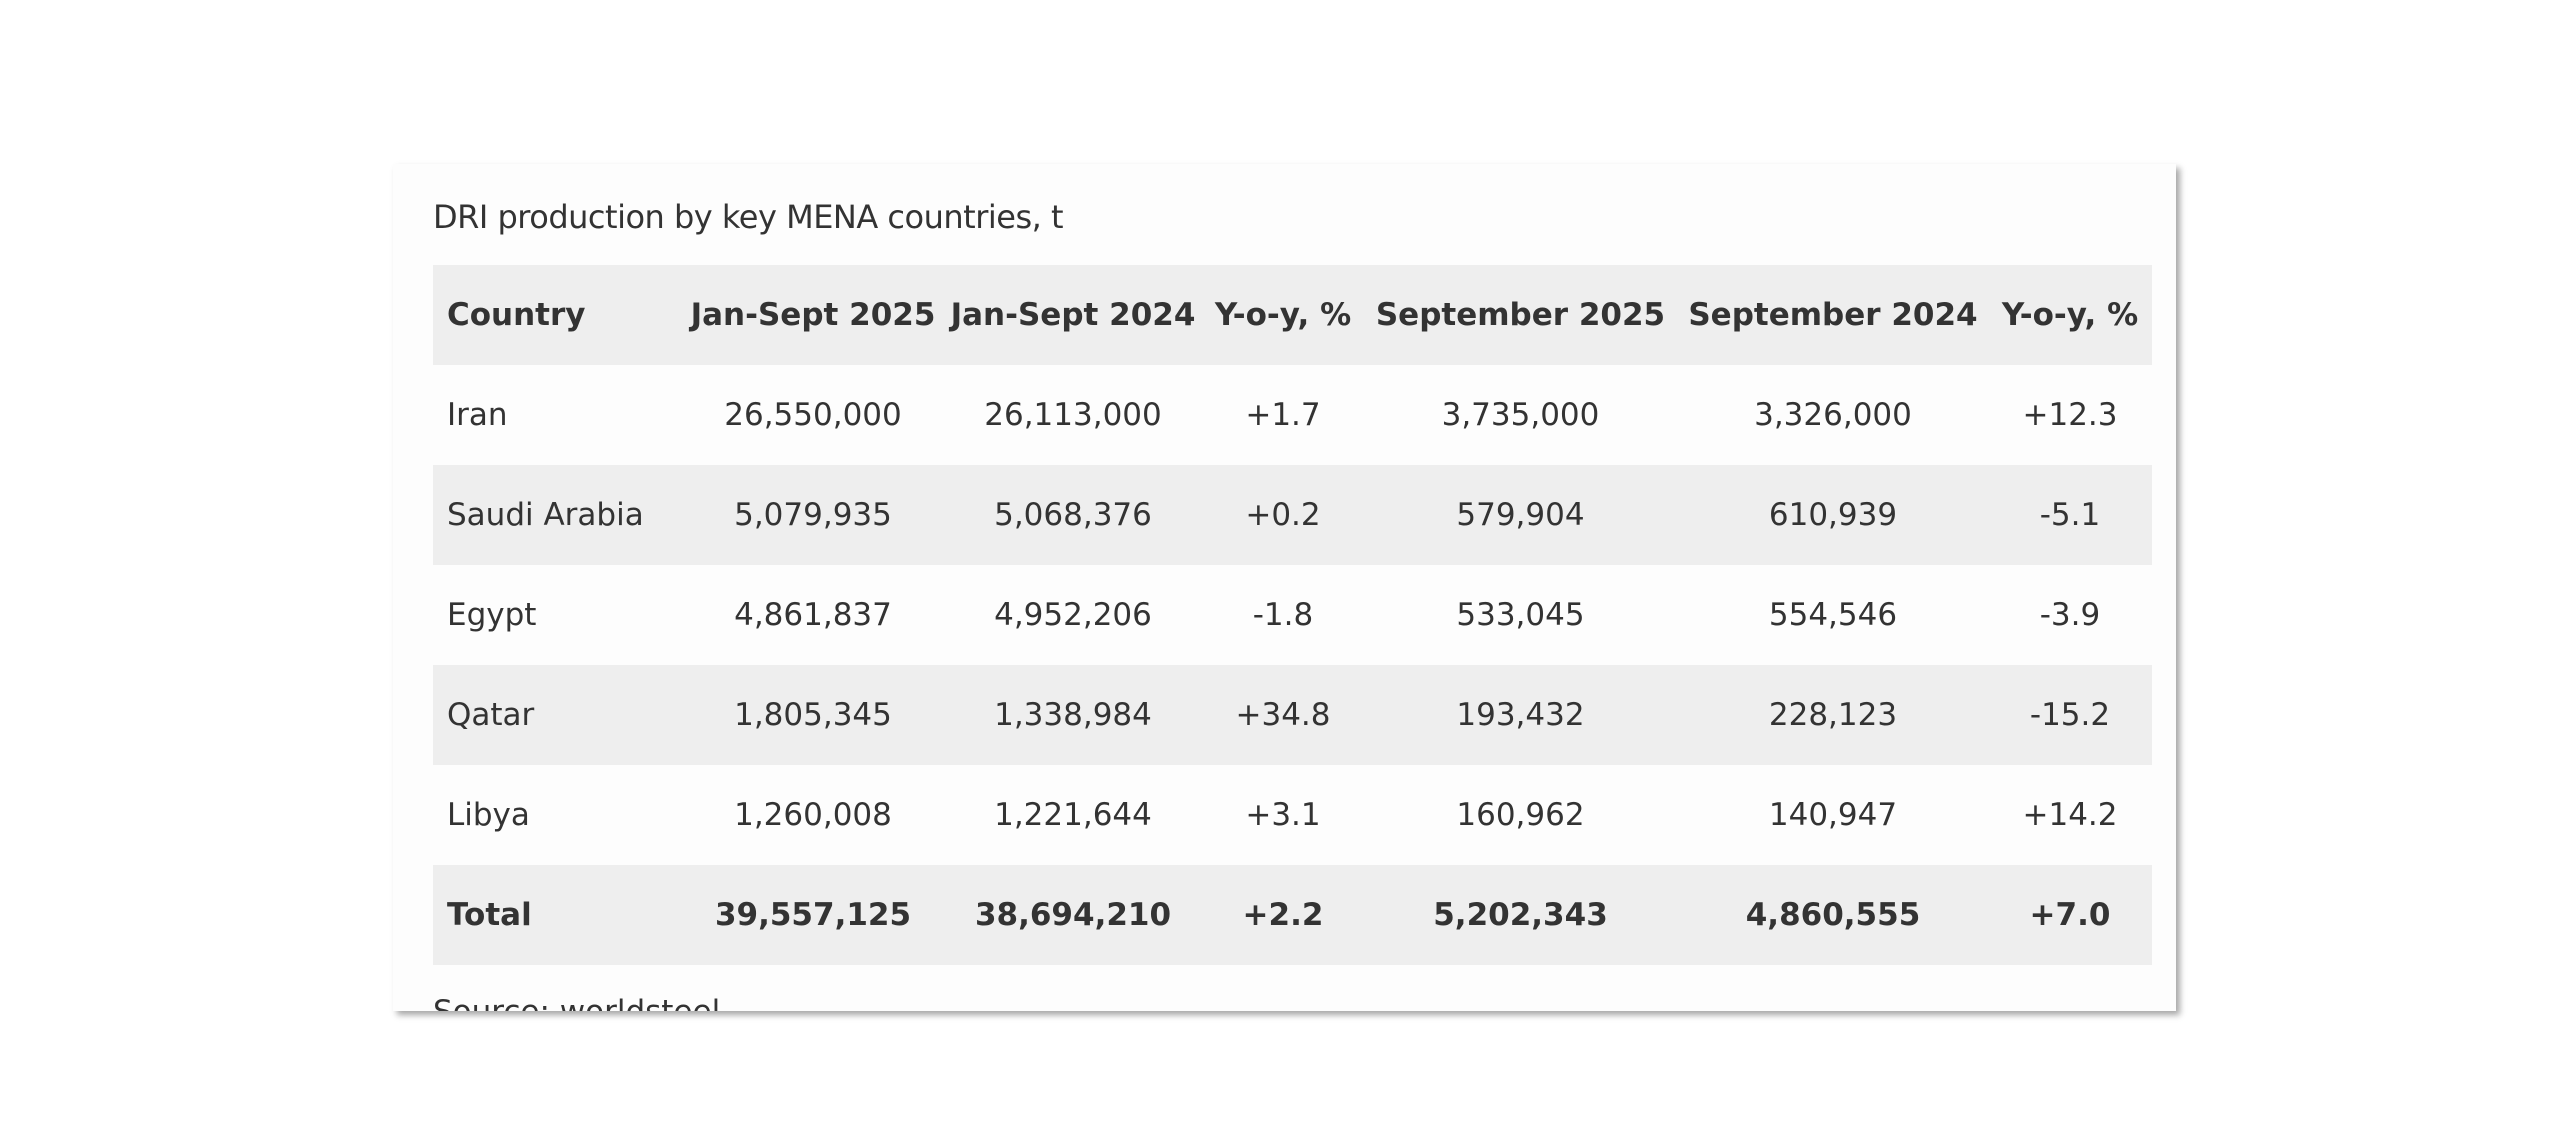 The width and height of the screenshot is (2560, 1148). Describe the element at coordinates (813, 515) in the screenshot. I see `cell: 5,079,935` at that location.